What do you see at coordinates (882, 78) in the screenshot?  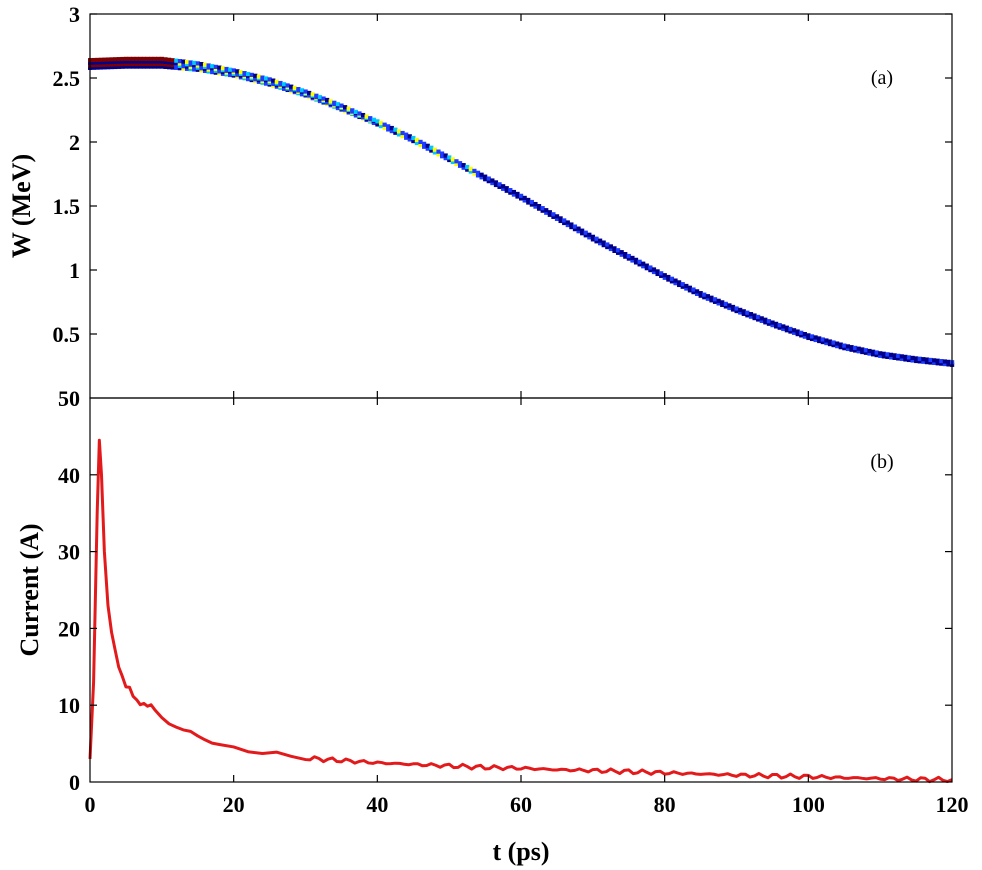 I see `panel-a-label: (a)` at bounding box center [882, 78].